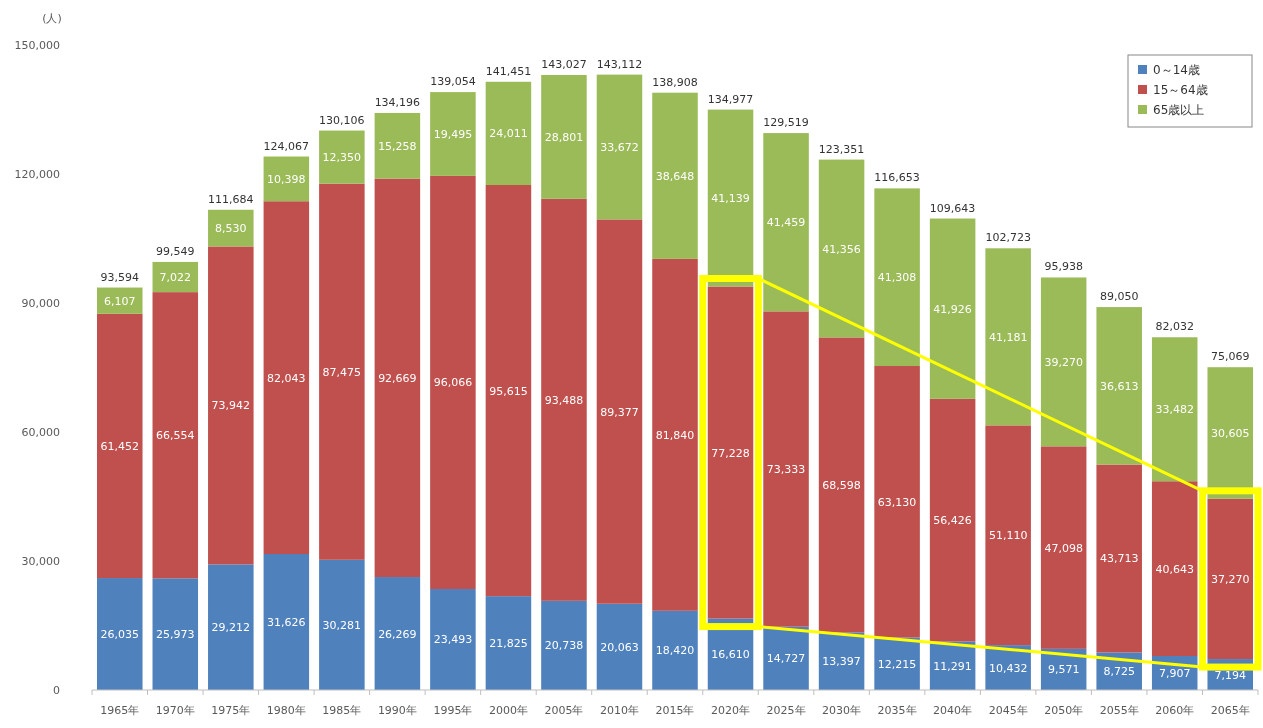 The height and width of the screenshot is (728, 1263). I want to click on data-label: 25,973, so click(175, 635).